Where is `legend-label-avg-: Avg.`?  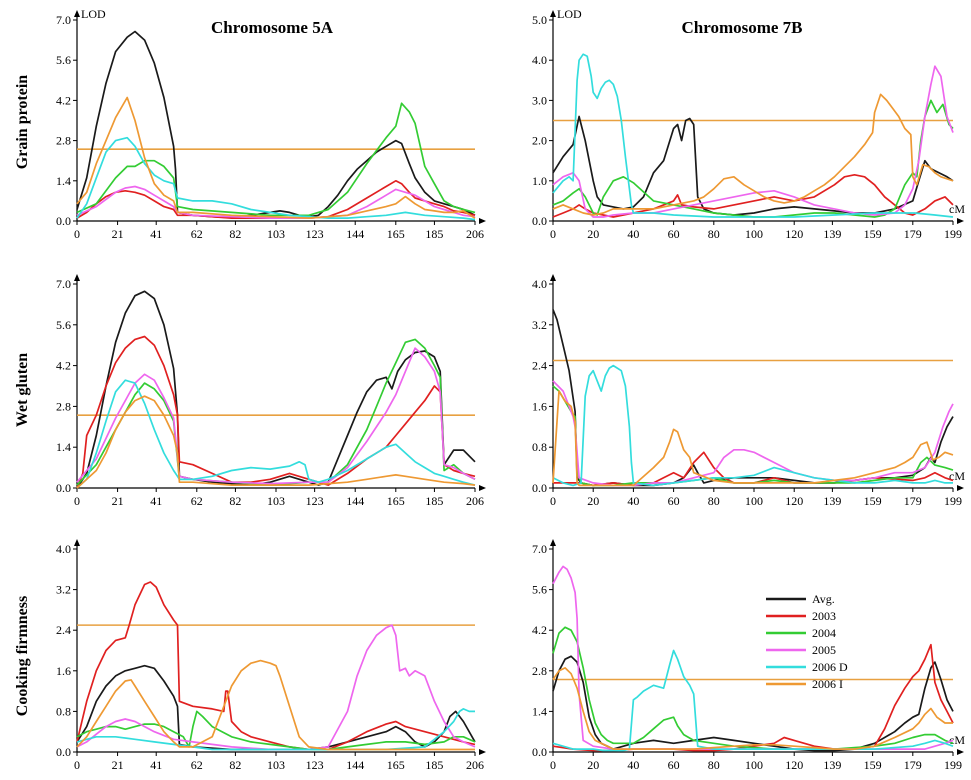 legend-label-avg-: Avg. is located at coordinates (823, 599).